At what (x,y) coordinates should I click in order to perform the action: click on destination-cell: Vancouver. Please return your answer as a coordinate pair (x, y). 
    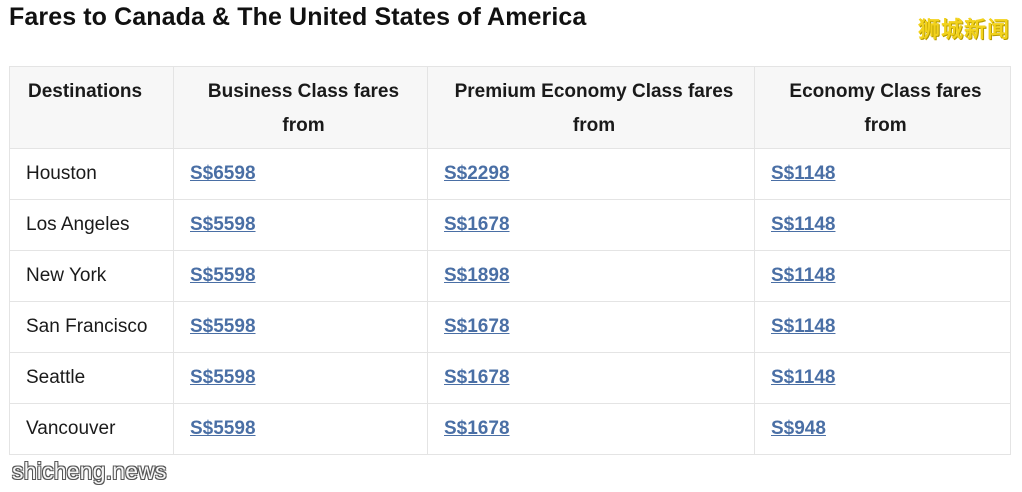
    Looking at the image, I should click on (91, 429).